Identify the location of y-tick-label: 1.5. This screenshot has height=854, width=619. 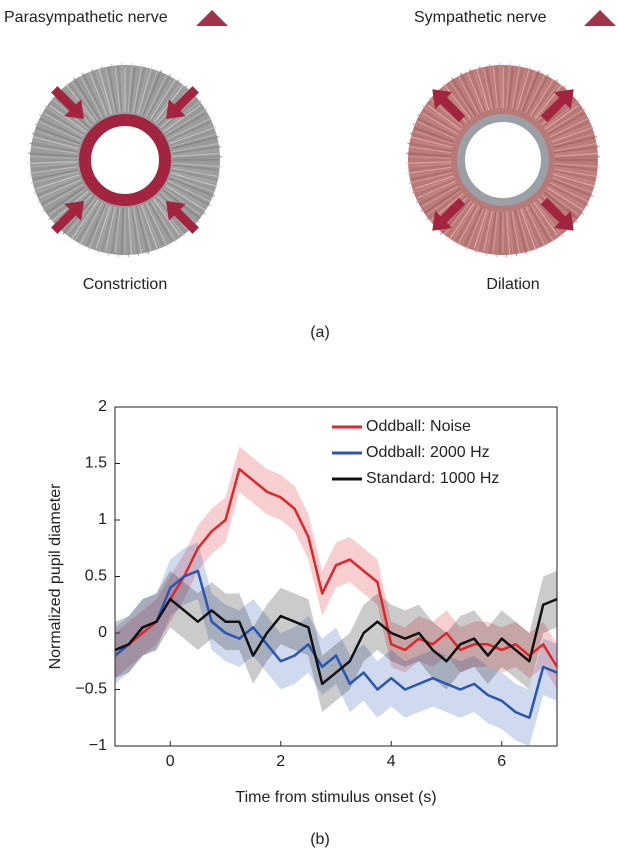
(96, 463).